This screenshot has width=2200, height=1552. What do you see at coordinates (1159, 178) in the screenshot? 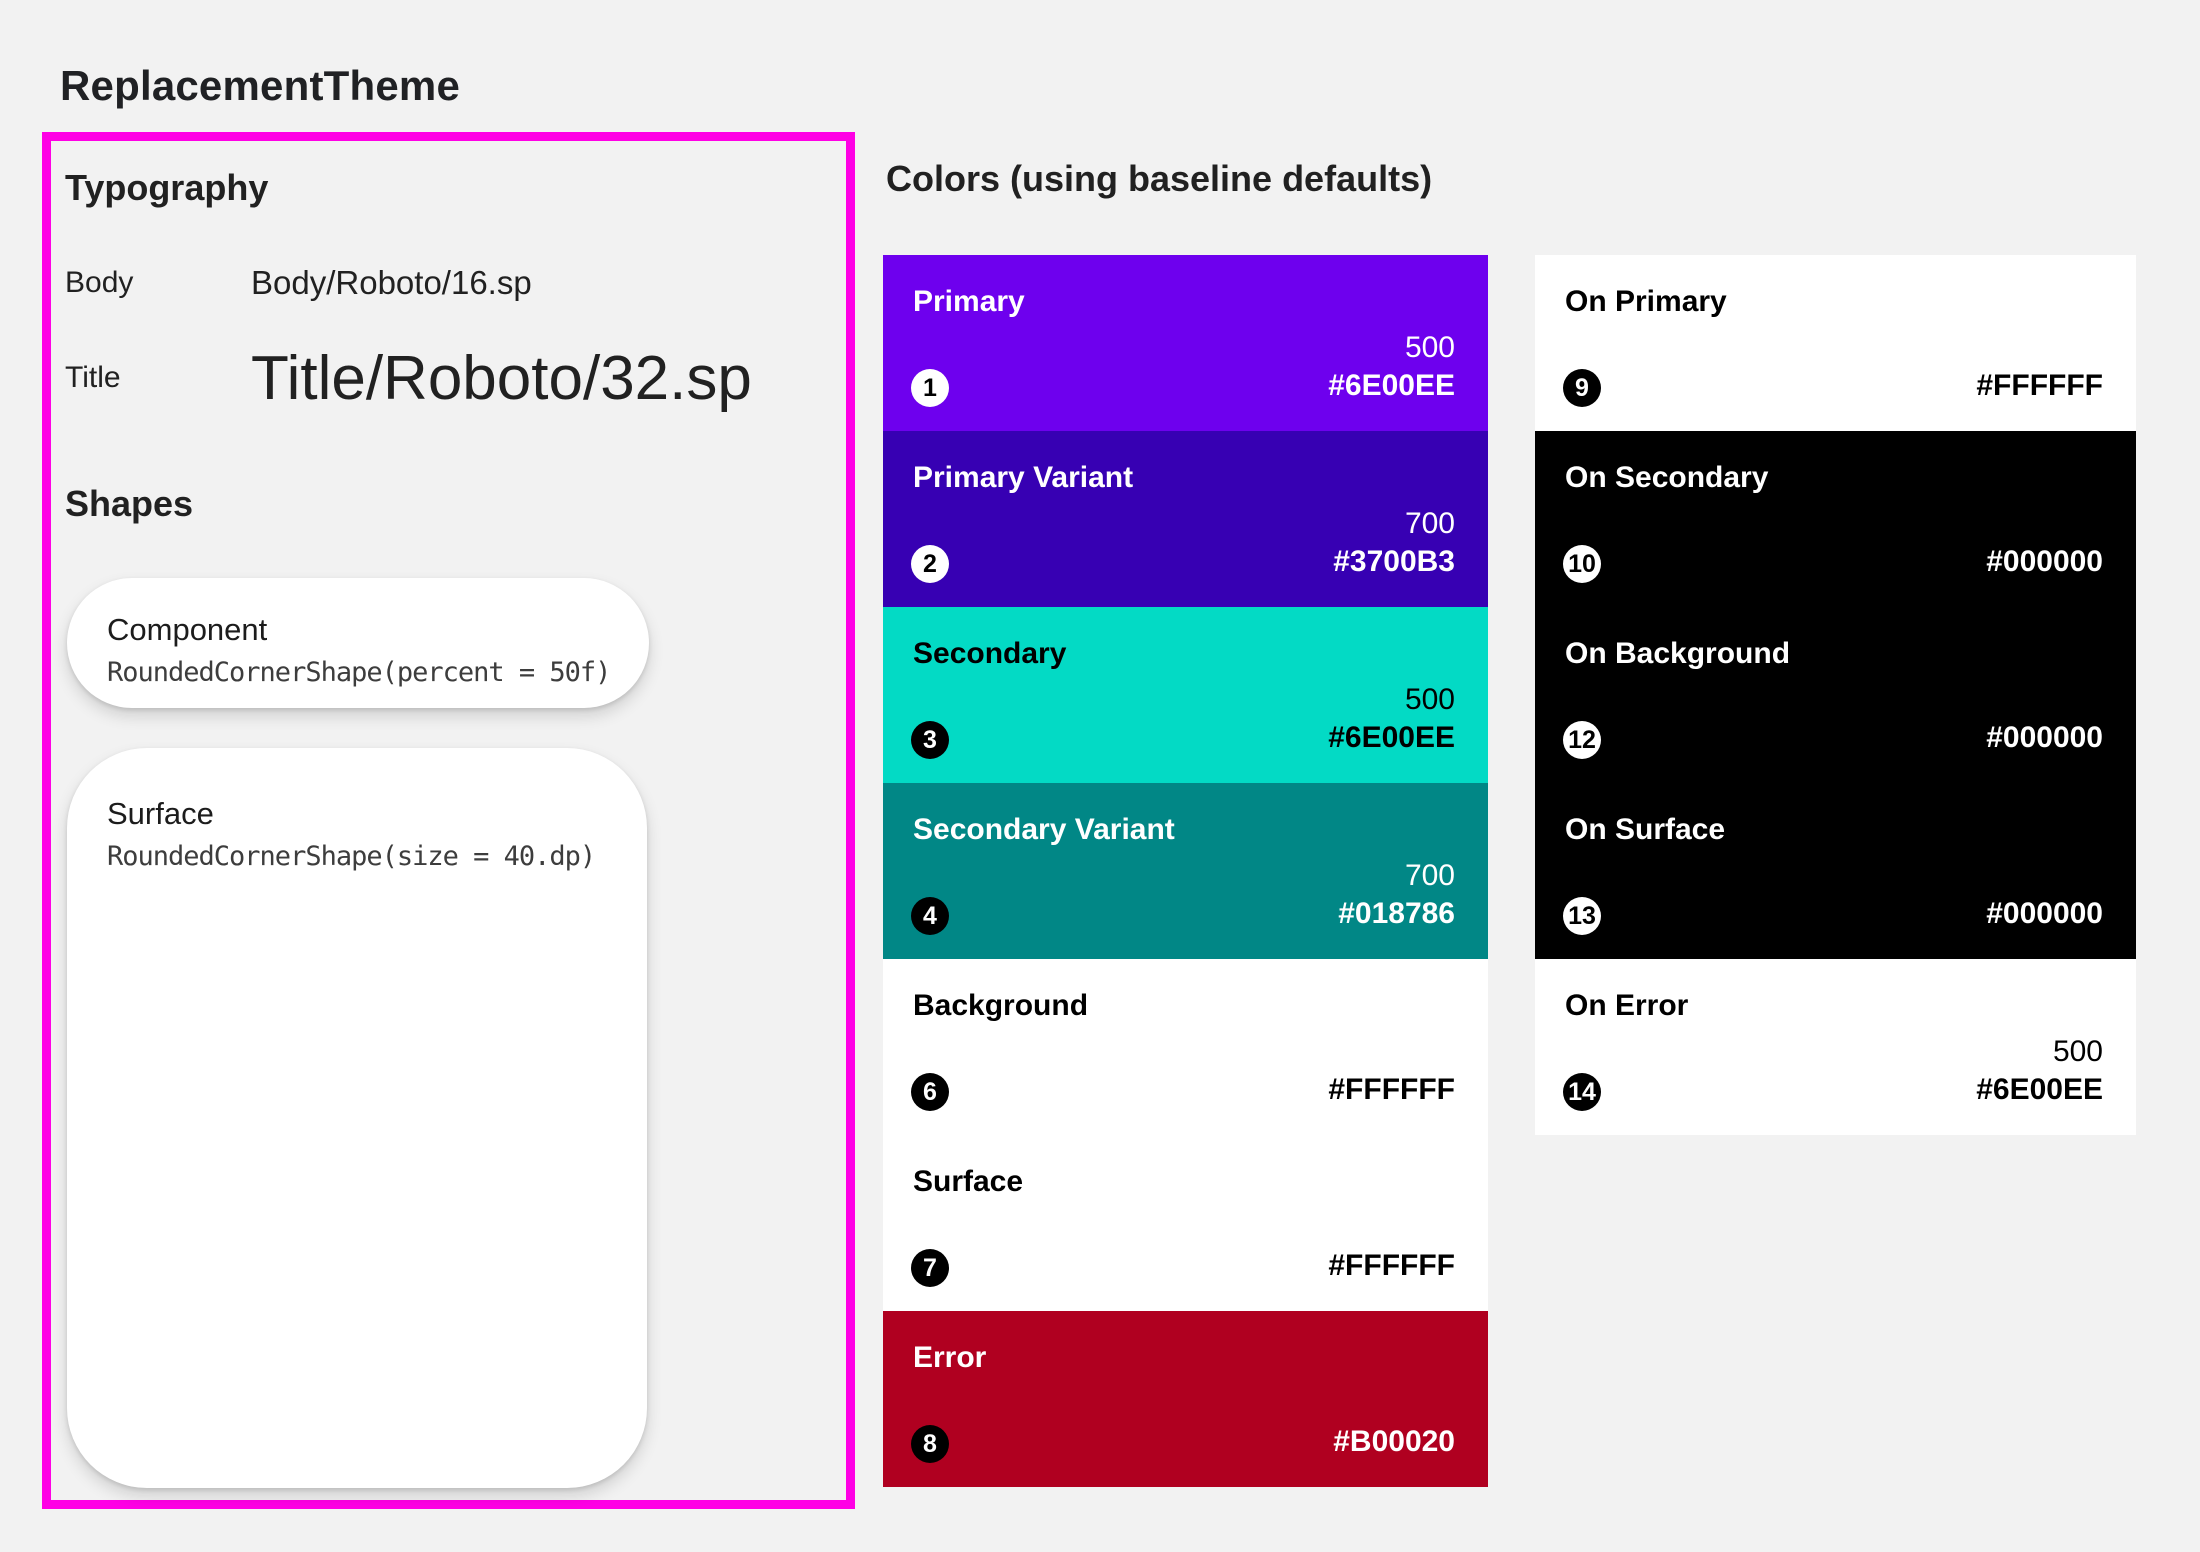
I see `colors-heading: Colors (using baseline defaults)` at bounding box center [1159, 178].